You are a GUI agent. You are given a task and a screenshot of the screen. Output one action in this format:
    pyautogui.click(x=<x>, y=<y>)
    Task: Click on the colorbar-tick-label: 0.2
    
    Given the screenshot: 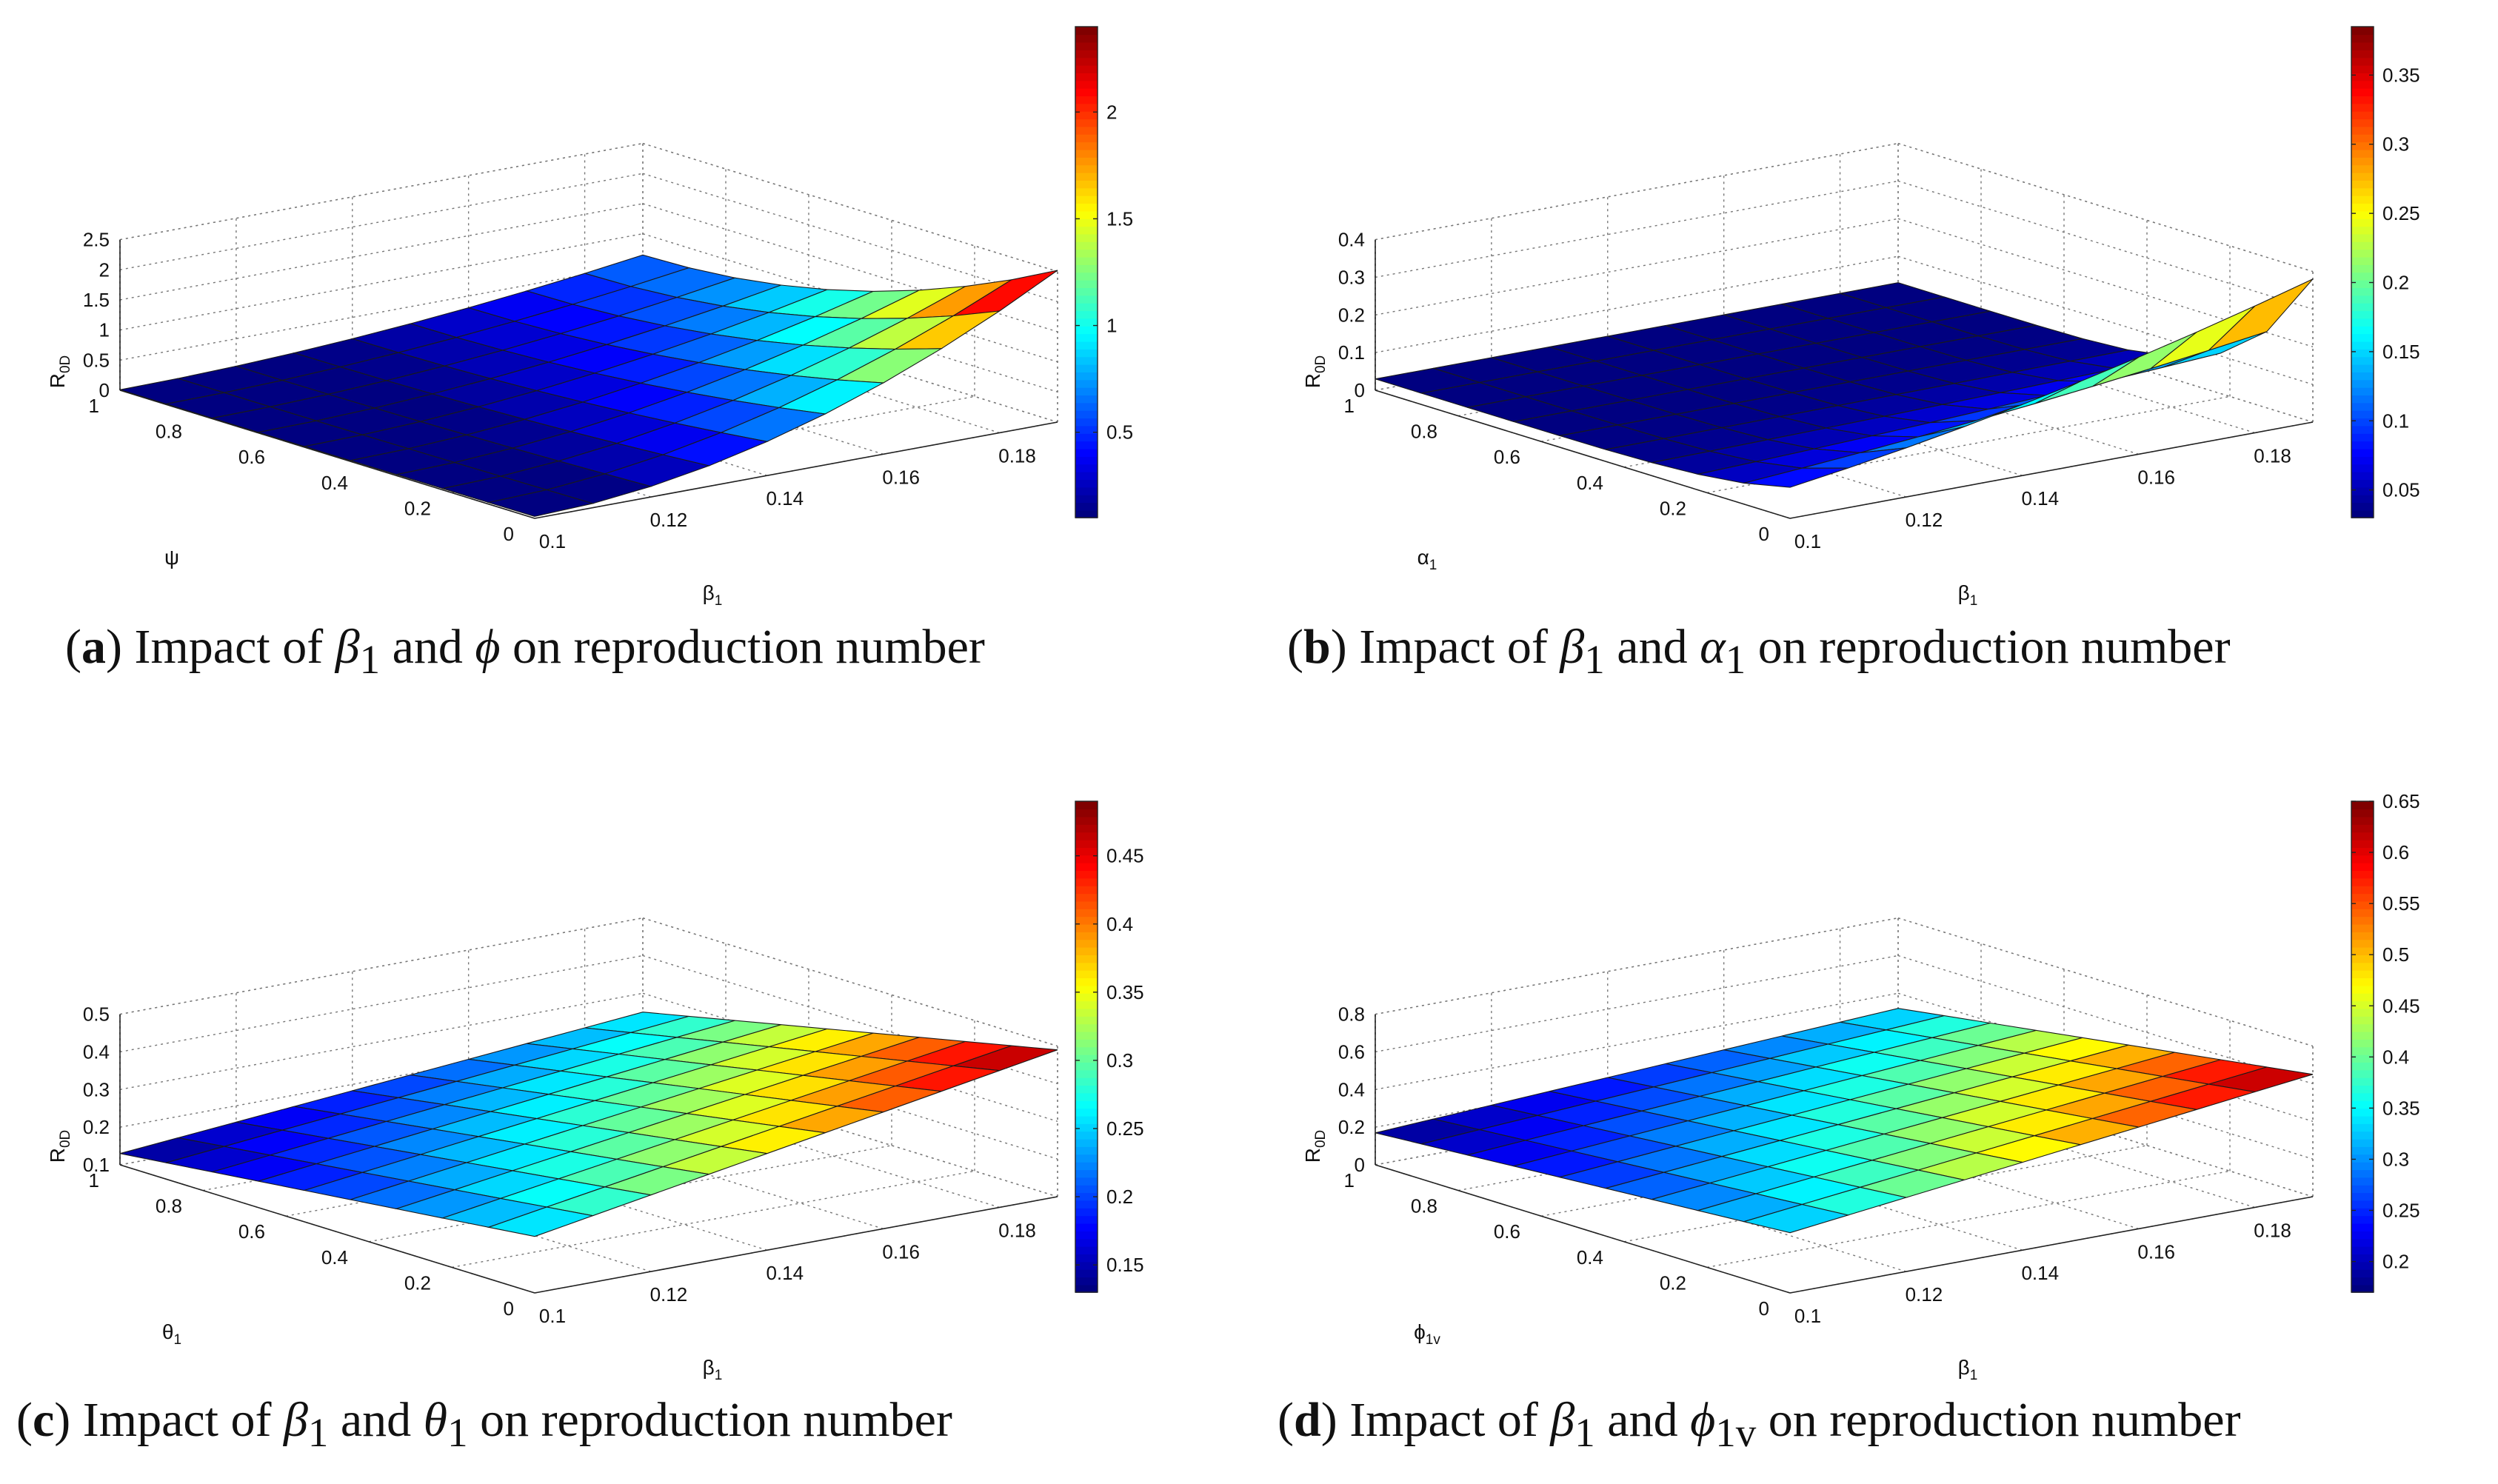 What is the action you would take?
    pyautogui.click(x=1119, y=1197)
    